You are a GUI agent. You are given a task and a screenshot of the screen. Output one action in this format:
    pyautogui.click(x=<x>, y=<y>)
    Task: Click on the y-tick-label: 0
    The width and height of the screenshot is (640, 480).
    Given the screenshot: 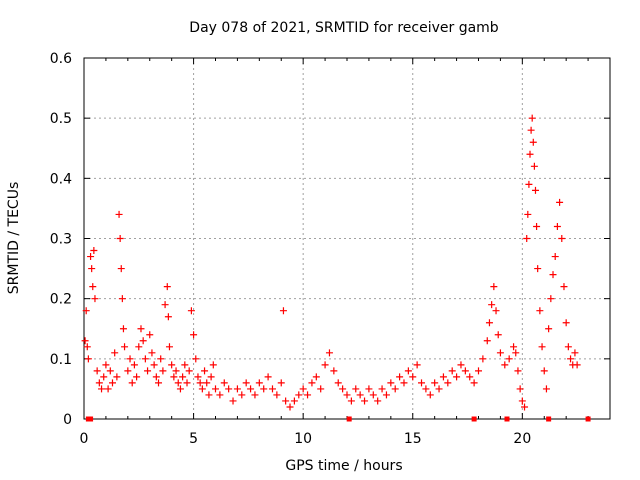 What is the action you would take?
    pyautogui.click(x=67, y=420)
    